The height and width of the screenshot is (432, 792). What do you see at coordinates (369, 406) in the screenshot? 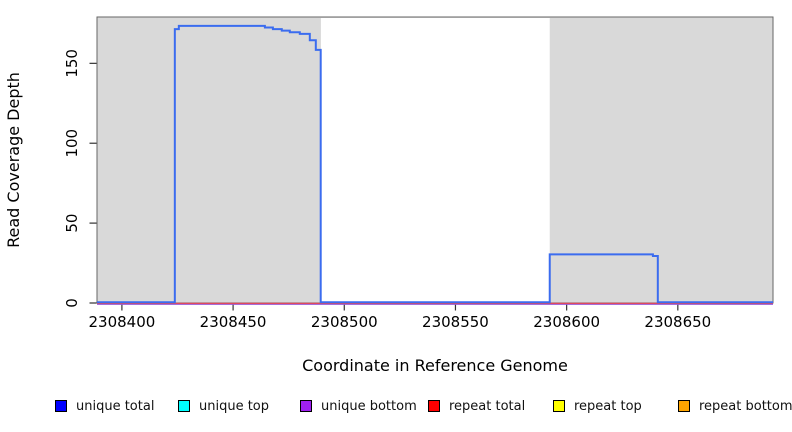
I see `legend-label: unique bottom` at bounding box center [369, 406].